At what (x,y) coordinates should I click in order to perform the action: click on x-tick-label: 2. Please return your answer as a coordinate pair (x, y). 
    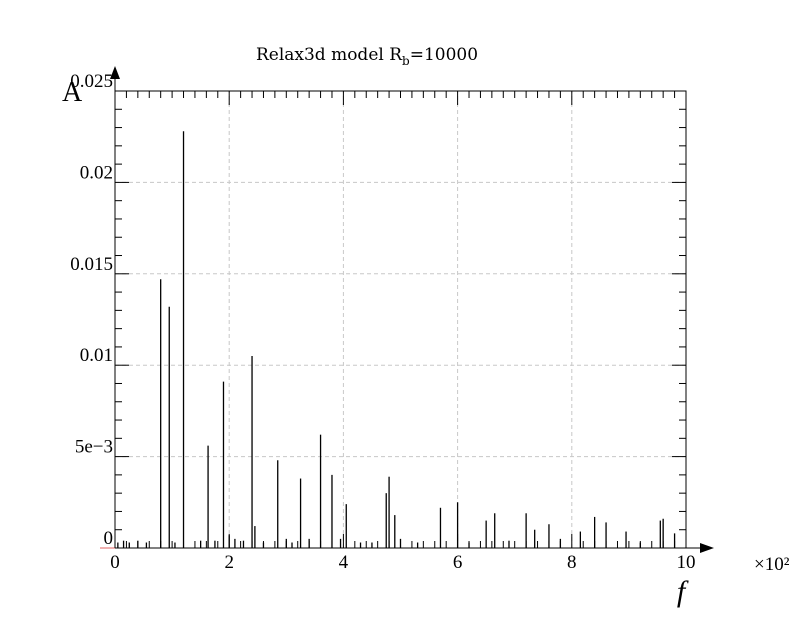
    Looking at the image, I should click on (229, 562).